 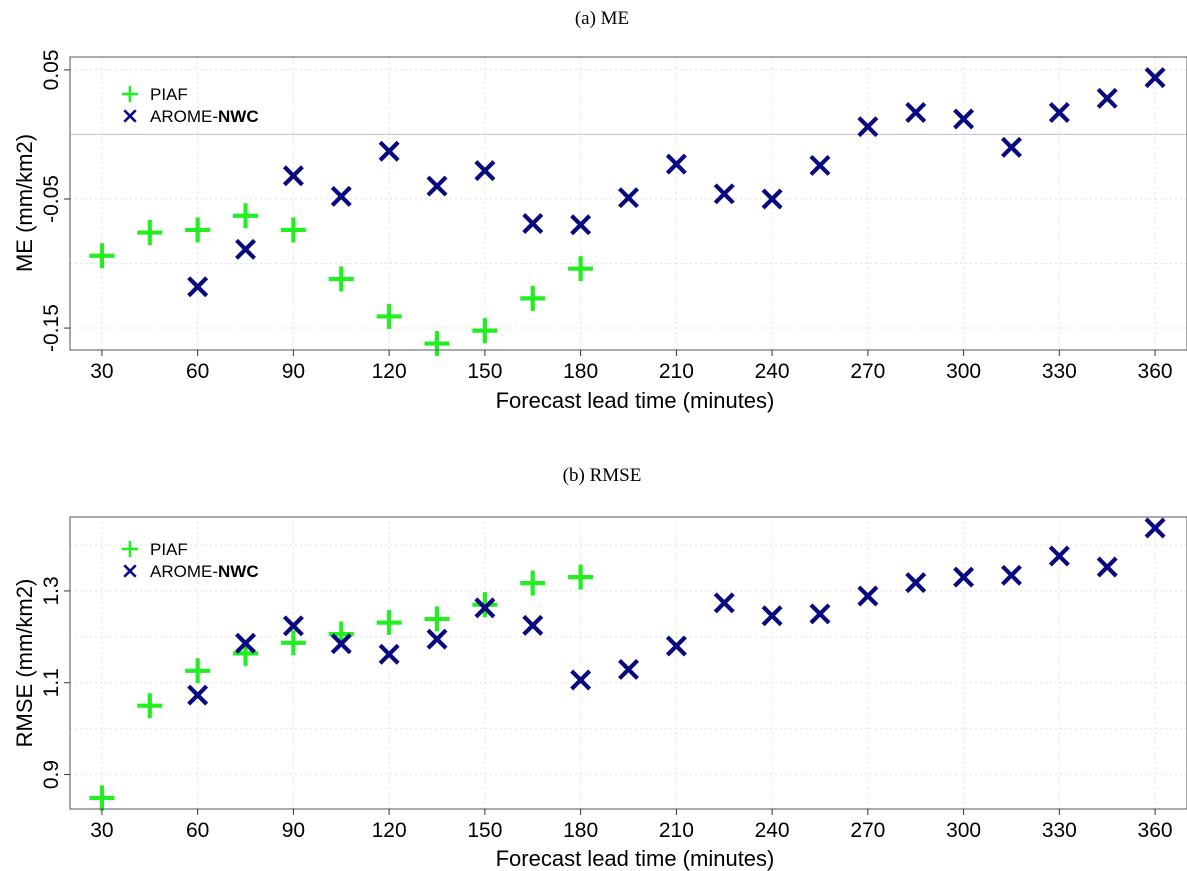 I want to click on x-tick-label: 180, so click(x=580, y=371).